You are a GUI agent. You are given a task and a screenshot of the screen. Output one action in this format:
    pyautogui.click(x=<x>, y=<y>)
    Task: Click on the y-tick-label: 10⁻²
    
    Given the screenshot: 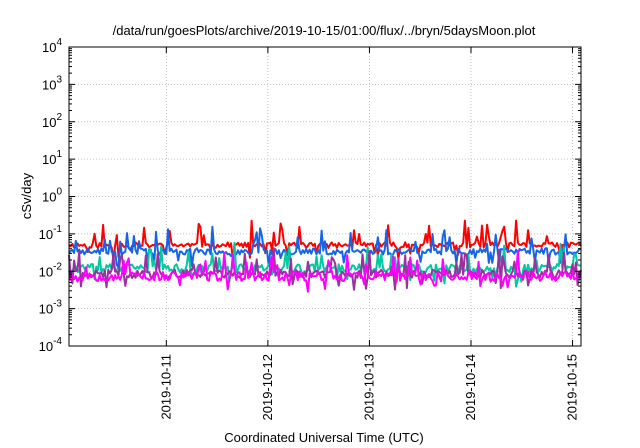 What is the action you would take?
    pyautogui.click(x=51, y=270)
    